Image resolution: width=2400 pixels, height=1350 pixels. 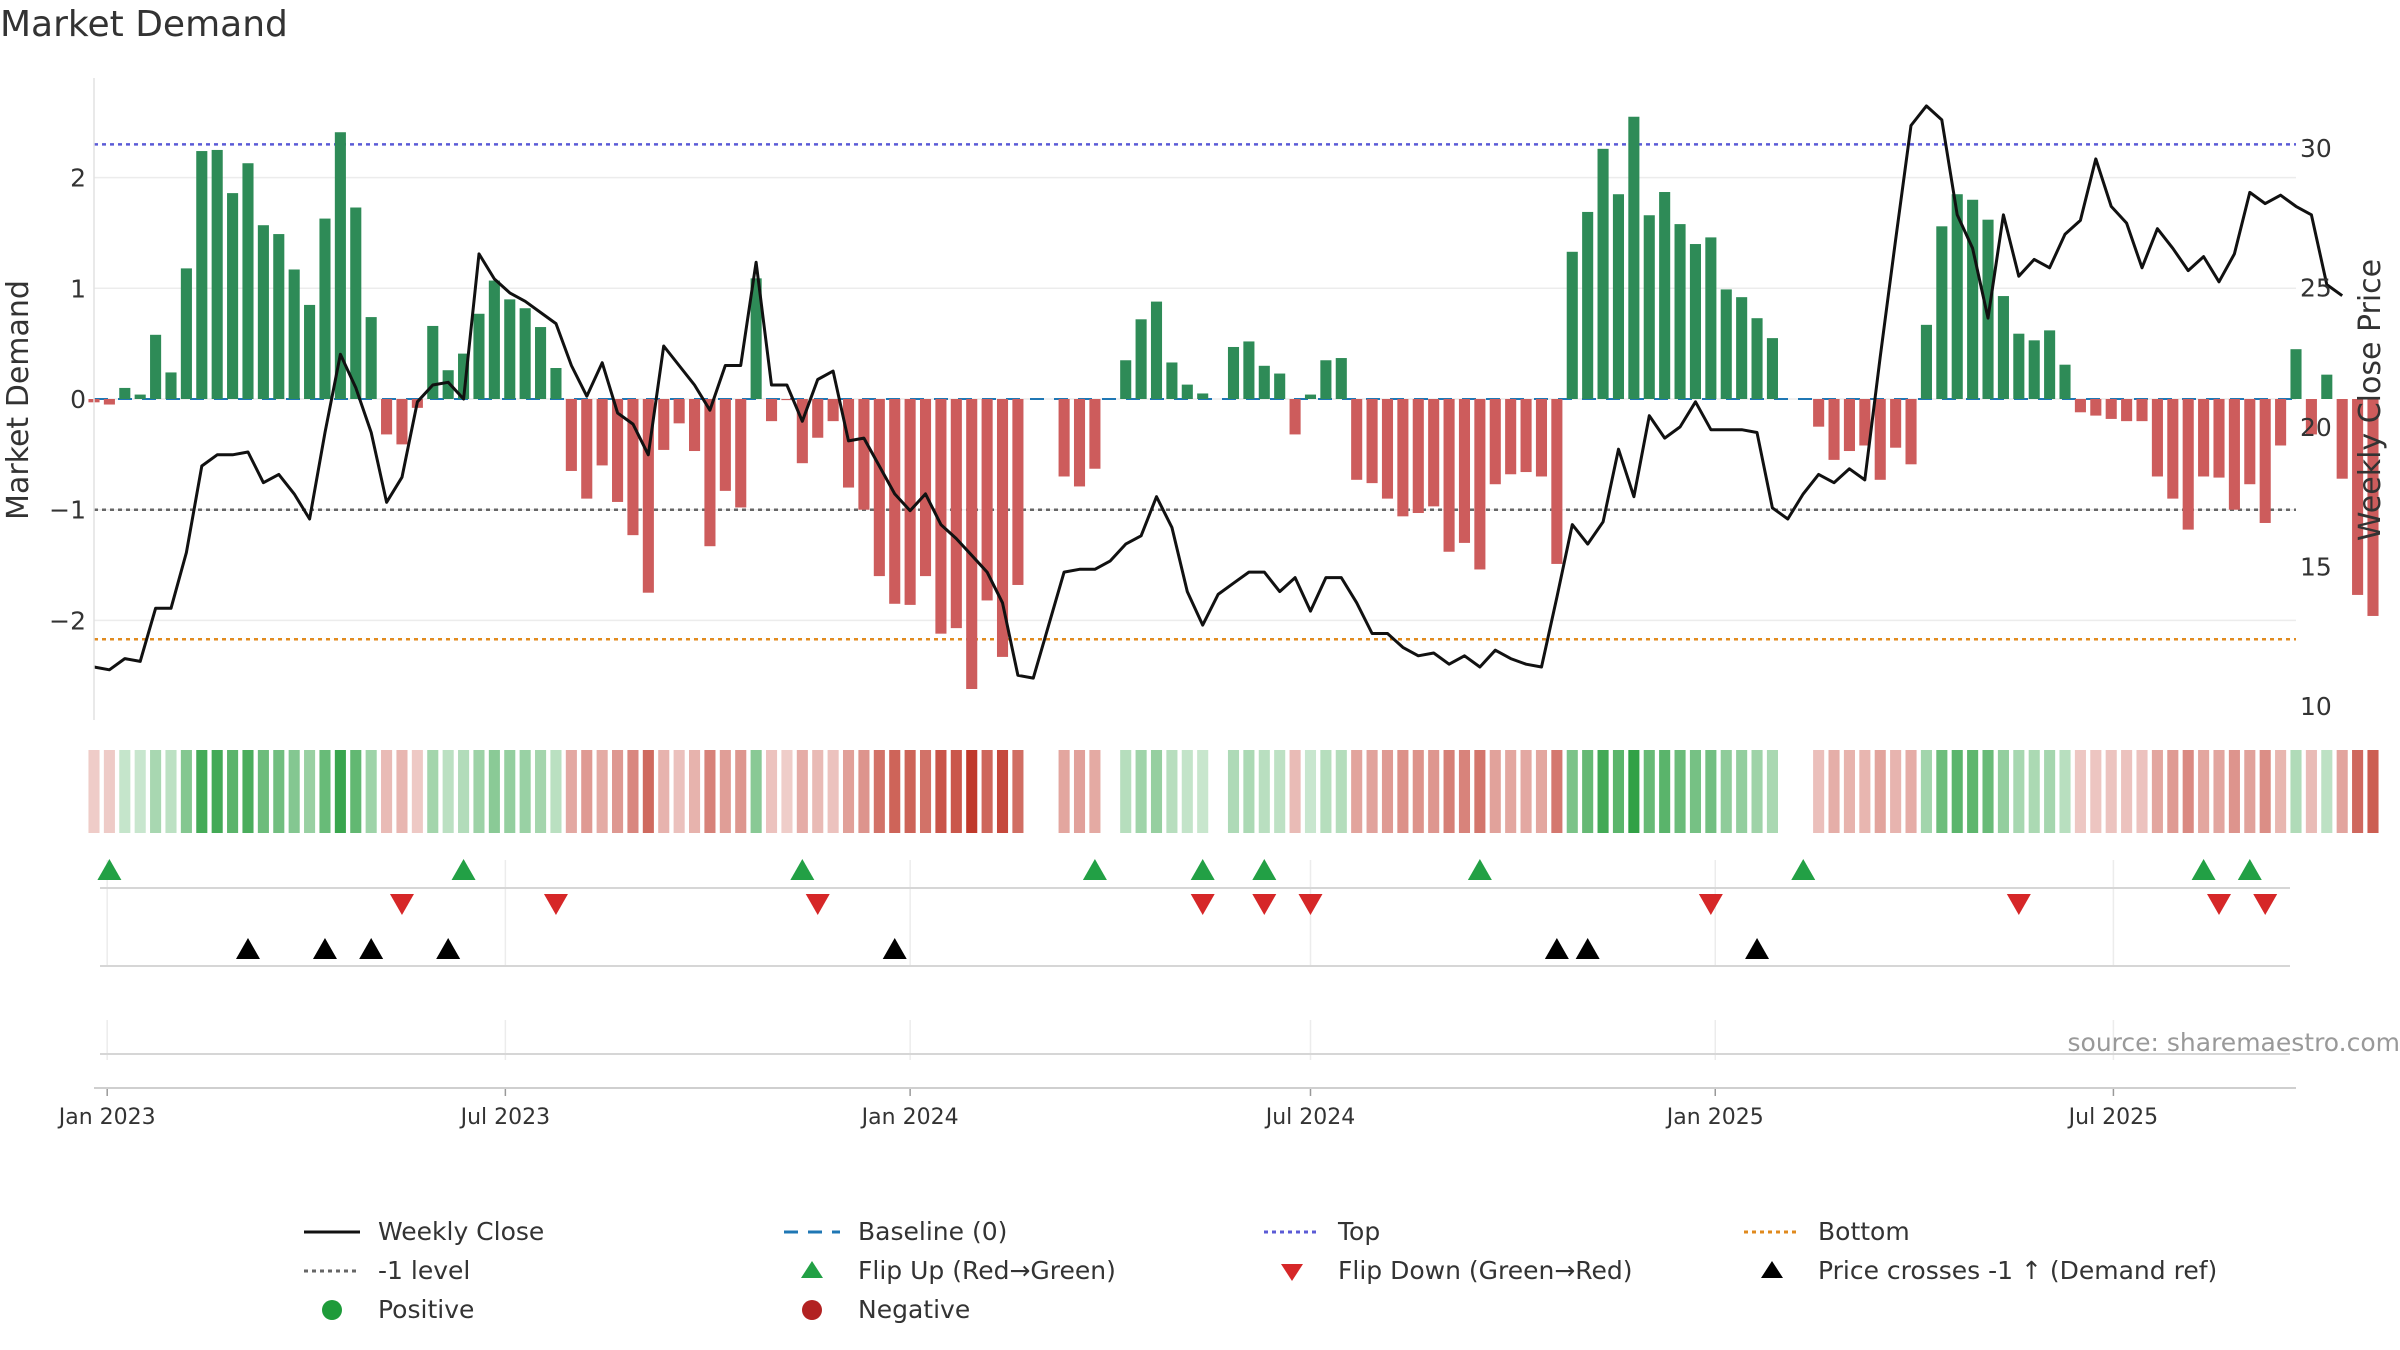 What do you see at coordinates (106, 1117) in the screenshot?
I see `x-tick-label: Jan 2023` at bounding box center [106, 1117].